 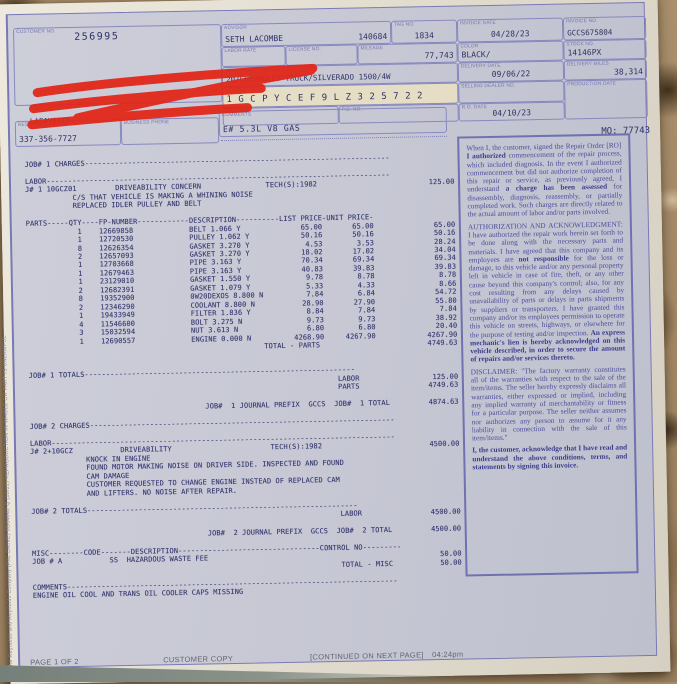 I want to click on color-value: BLACK/, so click(x=476, y=54).